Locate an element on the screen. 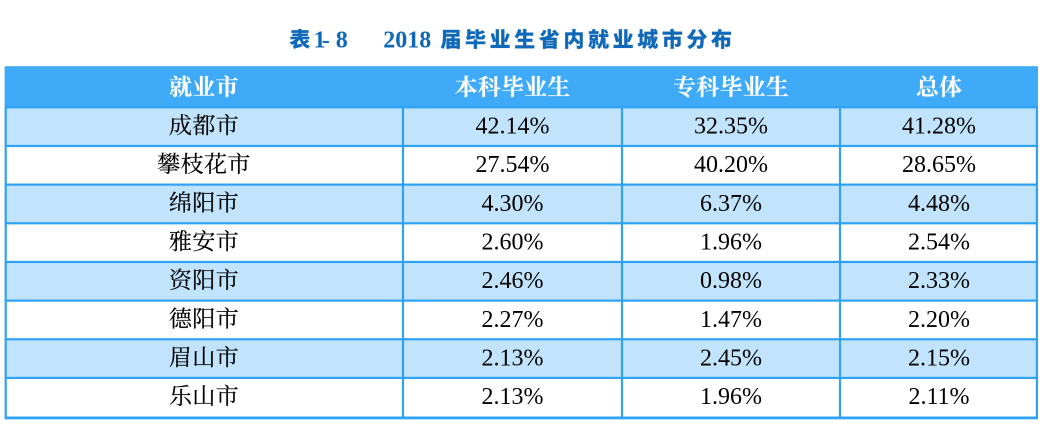 This screenshot has height=429, width=1052. svg-text: 2.27% is located at coordinates (513, 320).